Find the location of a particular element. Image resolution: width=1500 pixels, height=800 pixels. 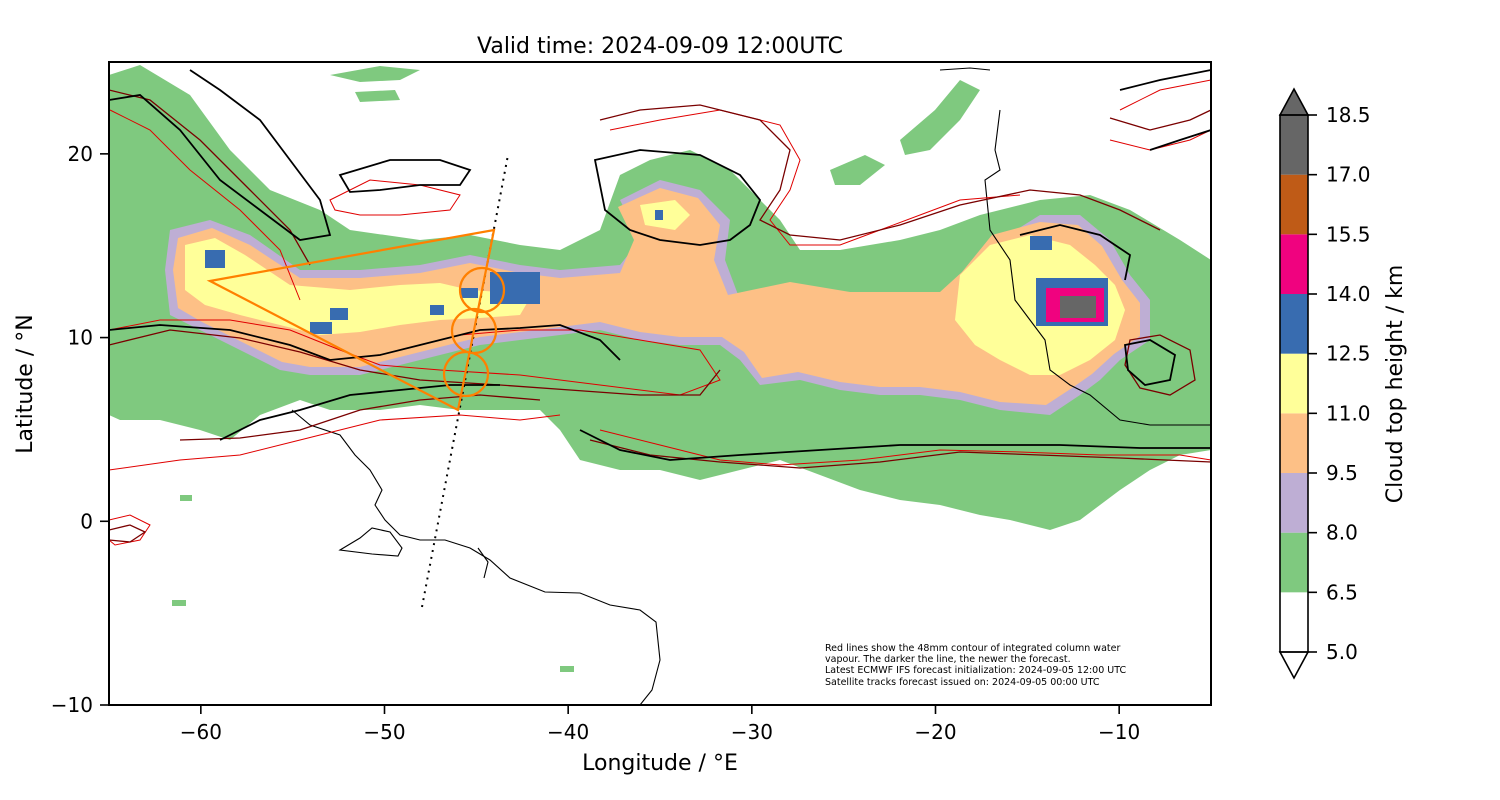

y-tick-label: 20 is located at coordinates (80, 154).